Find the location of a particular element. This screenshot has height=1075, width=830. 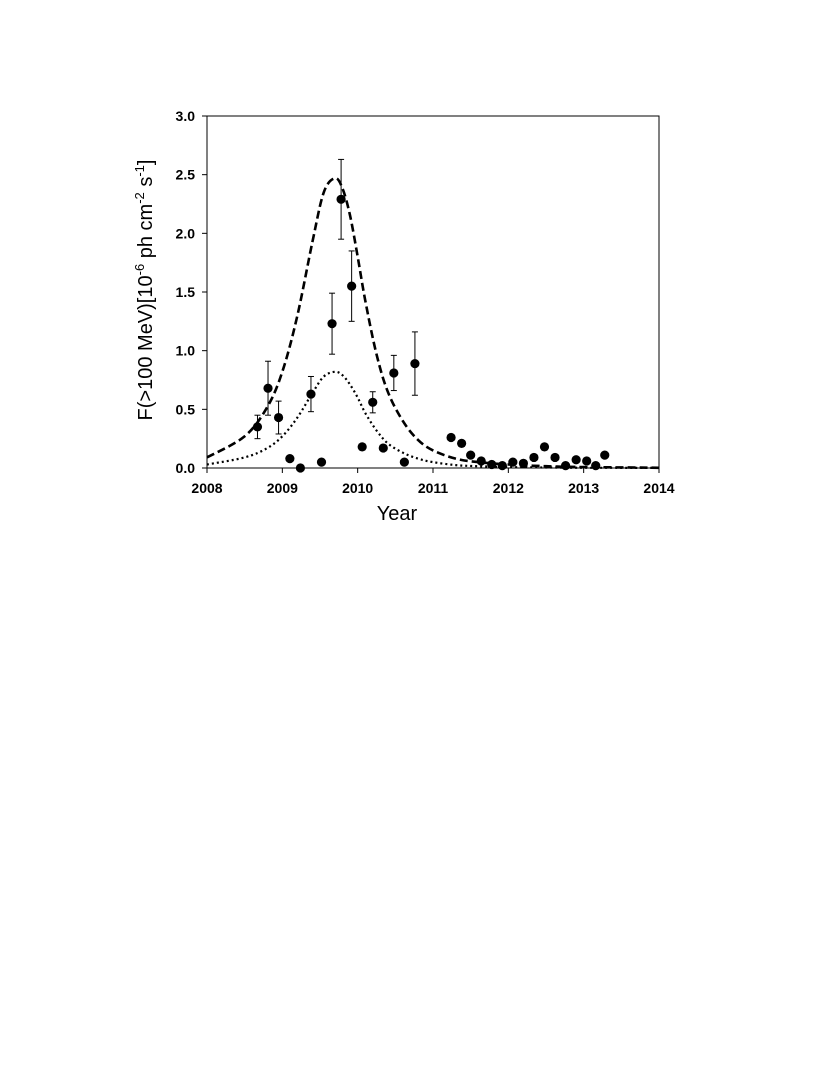

x-tick-label: 2010 is located at coordinates (357, 488).